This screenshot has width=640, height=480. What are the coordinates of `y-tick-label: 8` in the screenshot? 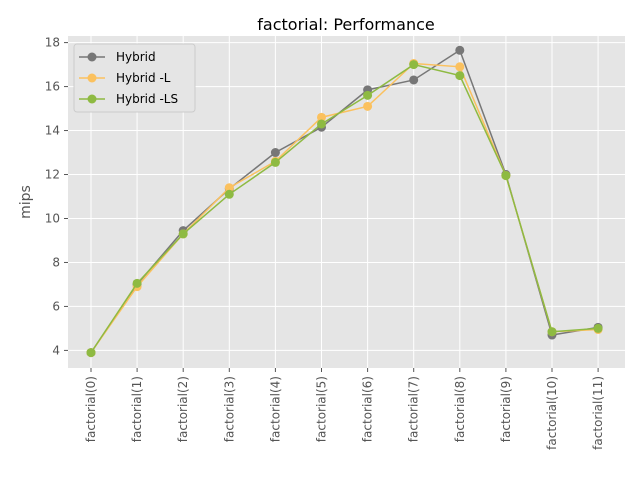 It's located at (56, 262).